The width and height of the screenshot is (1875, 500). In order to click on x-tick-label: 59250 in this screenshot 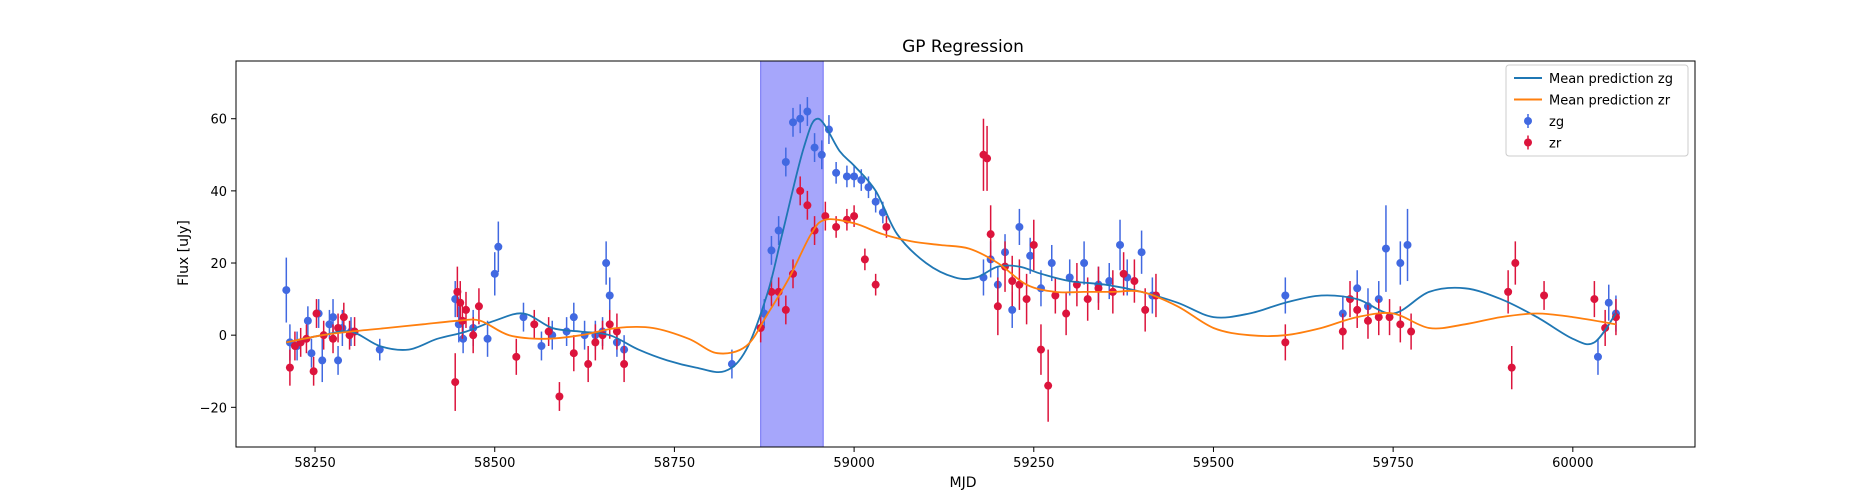, I will do `click(1033, 463)`.